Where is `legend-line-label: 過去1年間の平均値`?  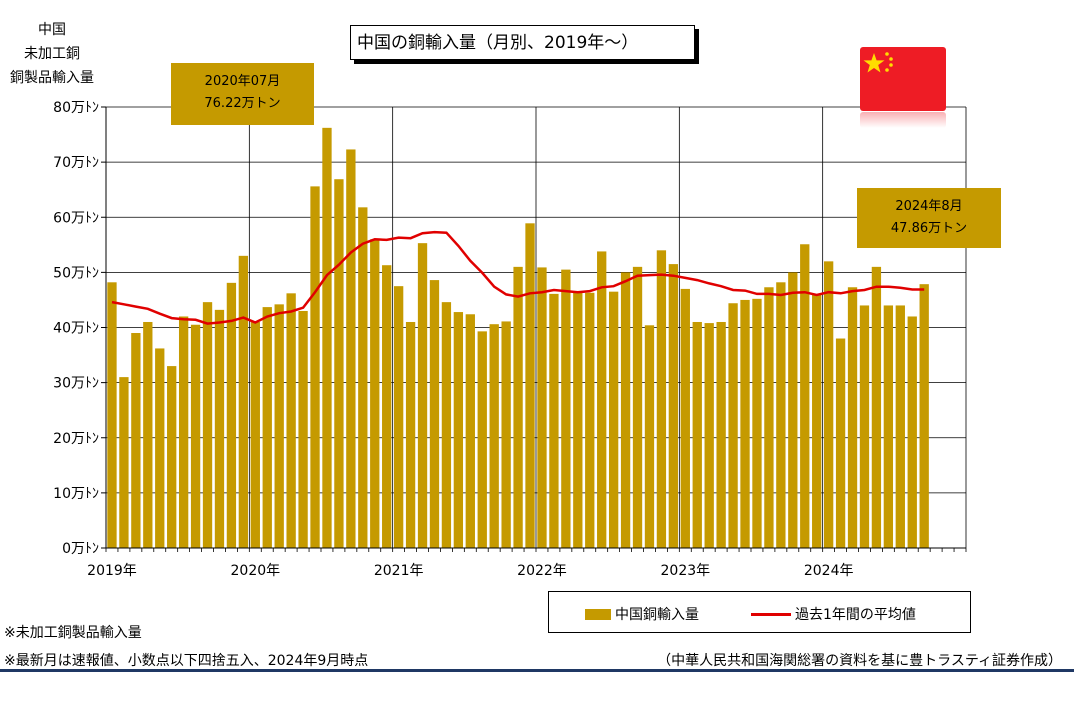 legend-line-label: 過去1年間の平均値 is located at coordinates (855, 615).